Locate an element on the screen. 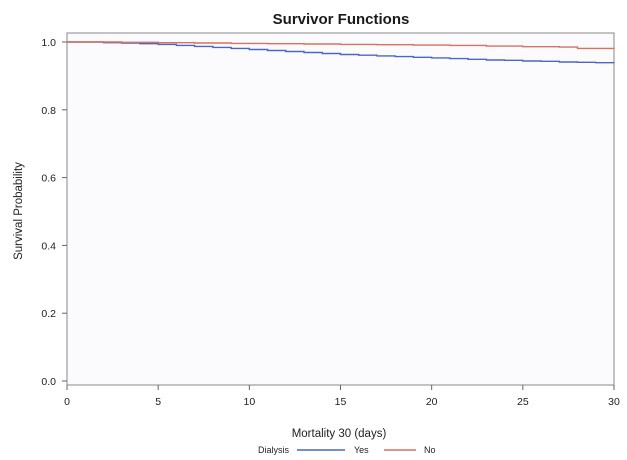  x-tick-label: 25 is located at coordinates (523, 402).